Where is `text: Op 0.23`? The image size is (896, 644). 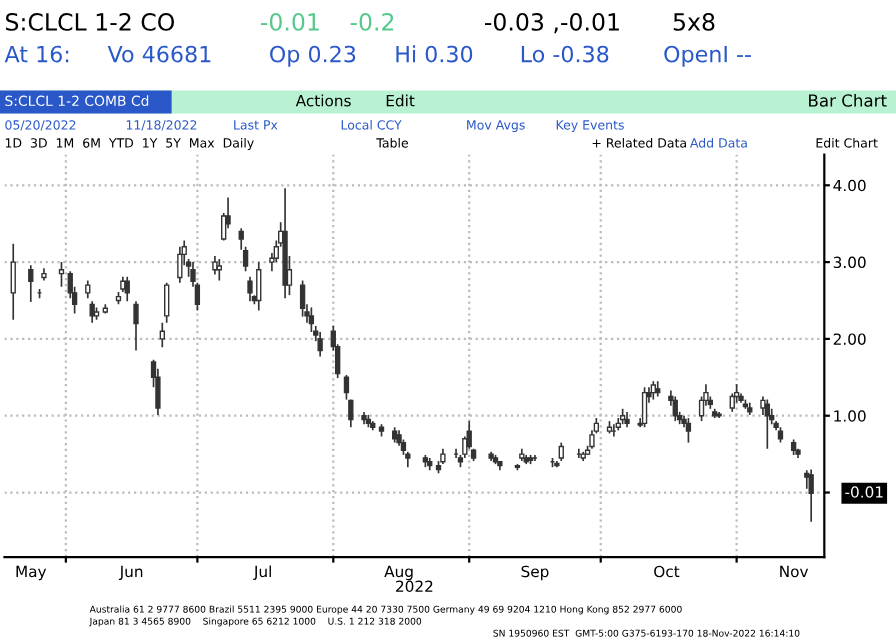
text: Op 0.23 is located at coordinates (313, 56).